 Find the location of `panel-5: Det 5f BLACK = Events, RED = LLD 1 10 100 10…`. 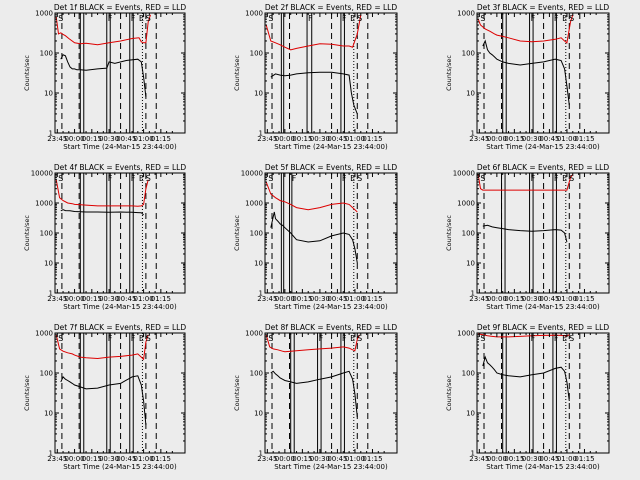

panel-5: Det 5f BLACK = Events, RED = LLD 1 10 100 10… is located at coordinates (315, 237).